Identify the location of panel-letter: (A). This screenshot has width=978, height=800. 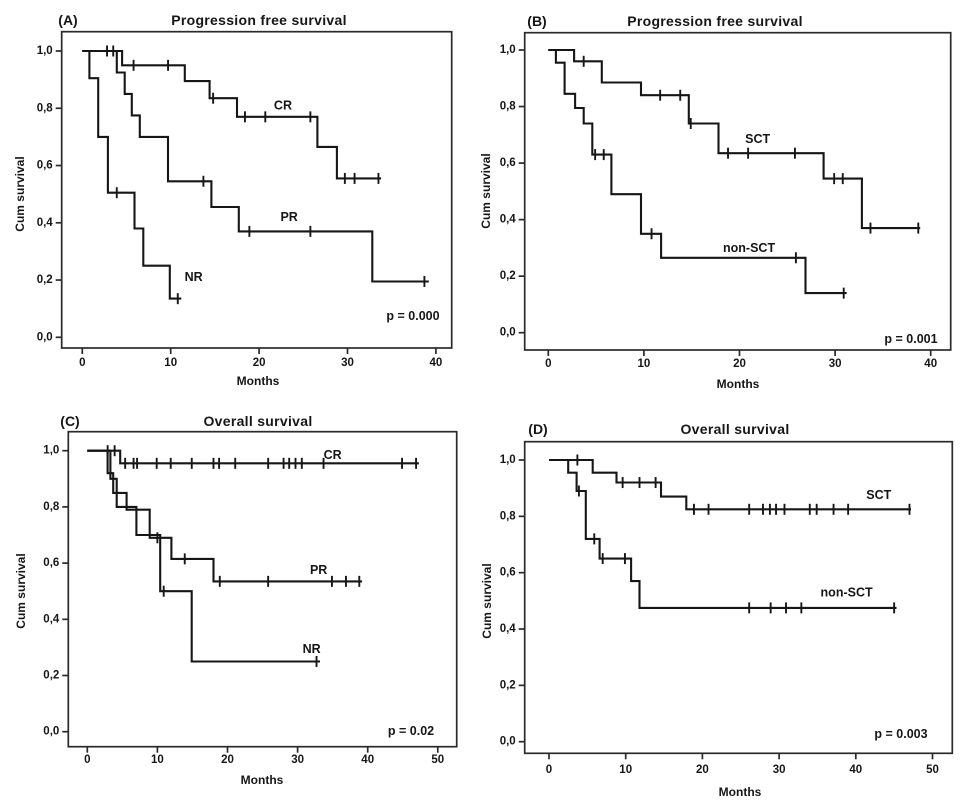
(67, 20).